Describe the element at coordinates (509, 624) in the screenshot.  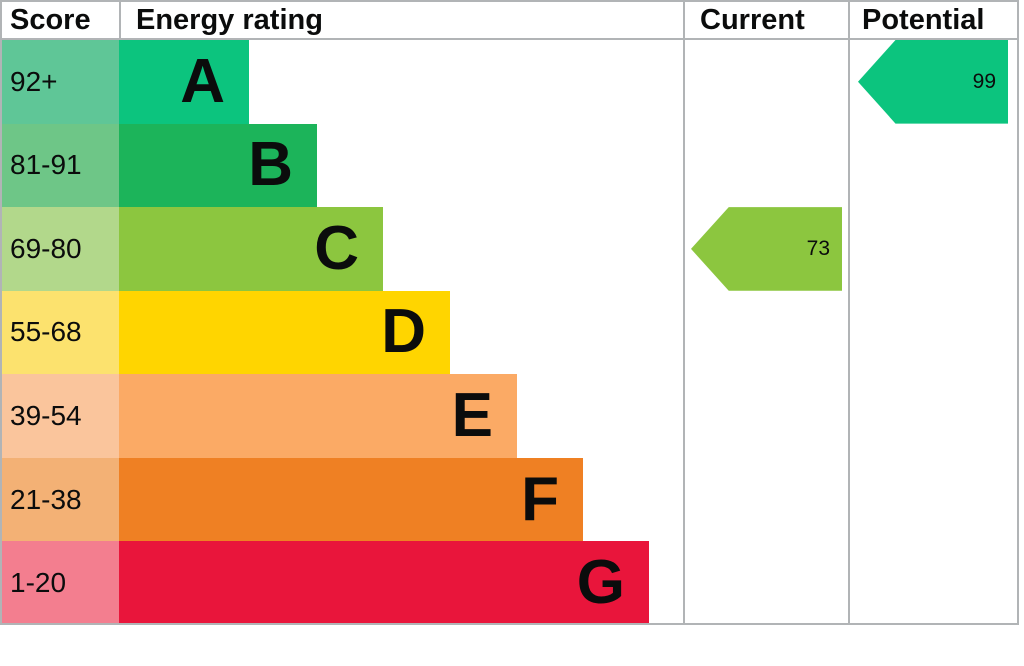
I see `table-bottom-border` at that location.